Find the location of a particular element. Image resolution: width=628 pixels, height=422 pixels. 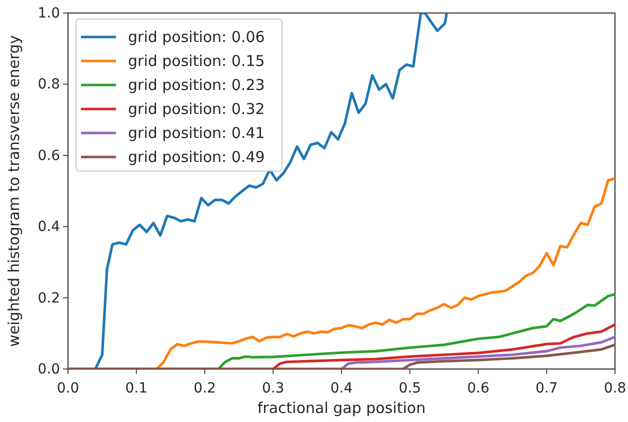

legend-label: grid position: 0.15 is located at coordinates (196, 61).